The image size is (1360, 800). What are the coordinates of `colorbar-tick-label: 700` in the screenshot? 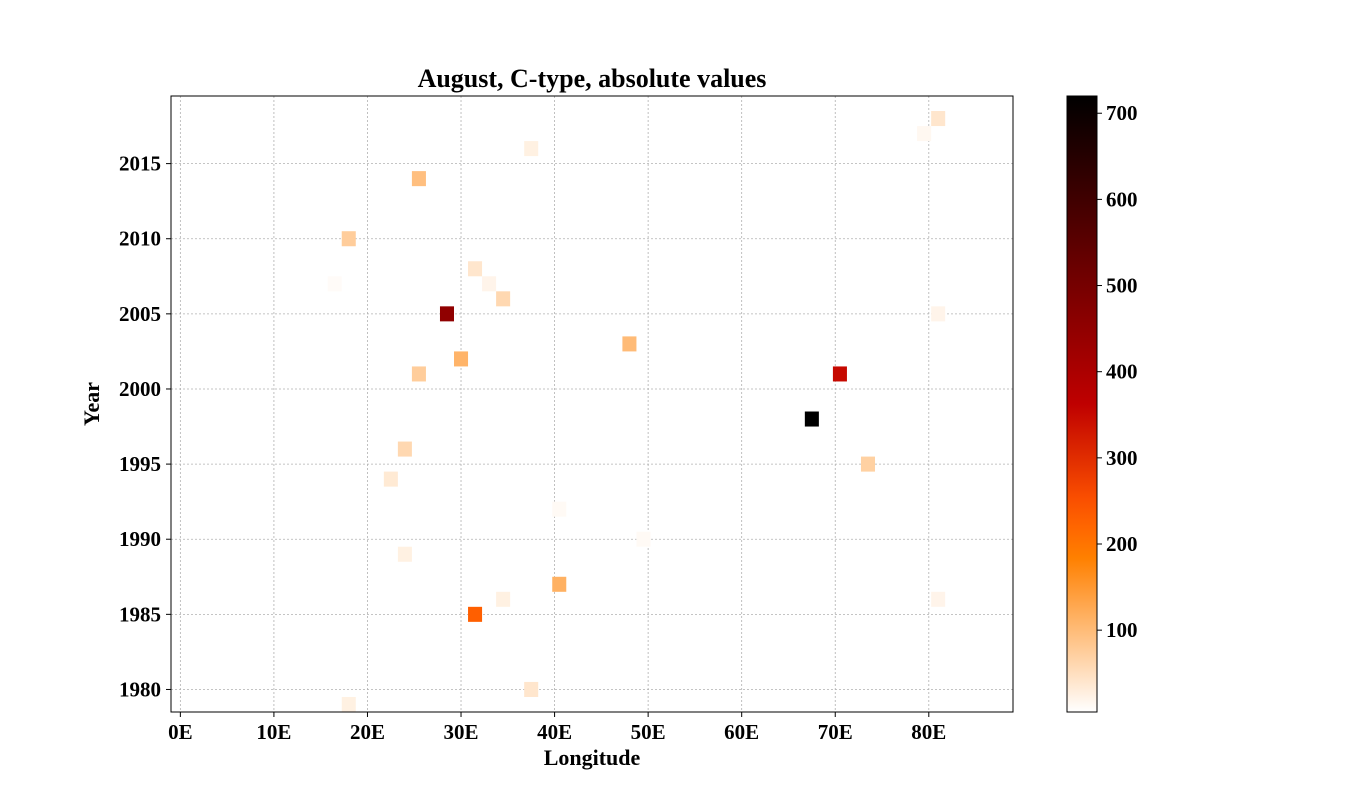 It's located at (1122, 113).